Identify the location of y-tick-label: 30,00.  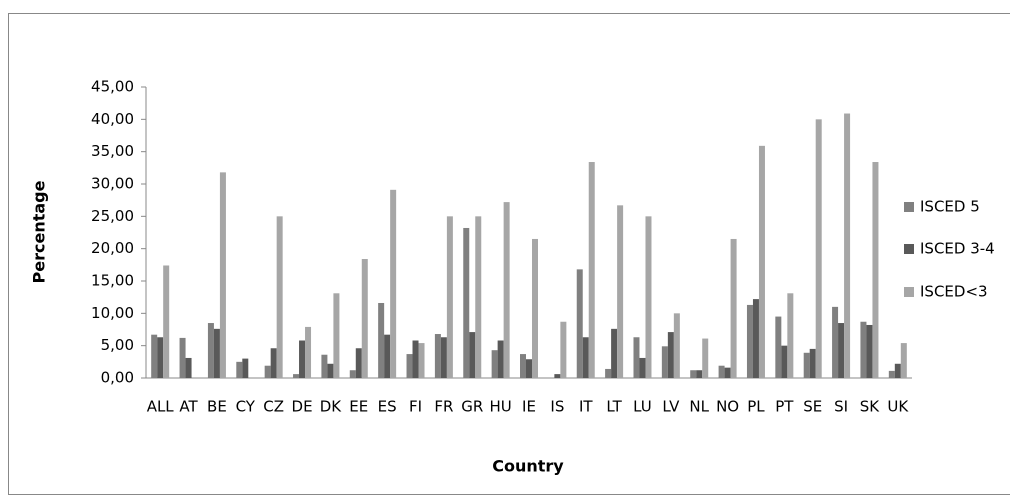
(112, 184).